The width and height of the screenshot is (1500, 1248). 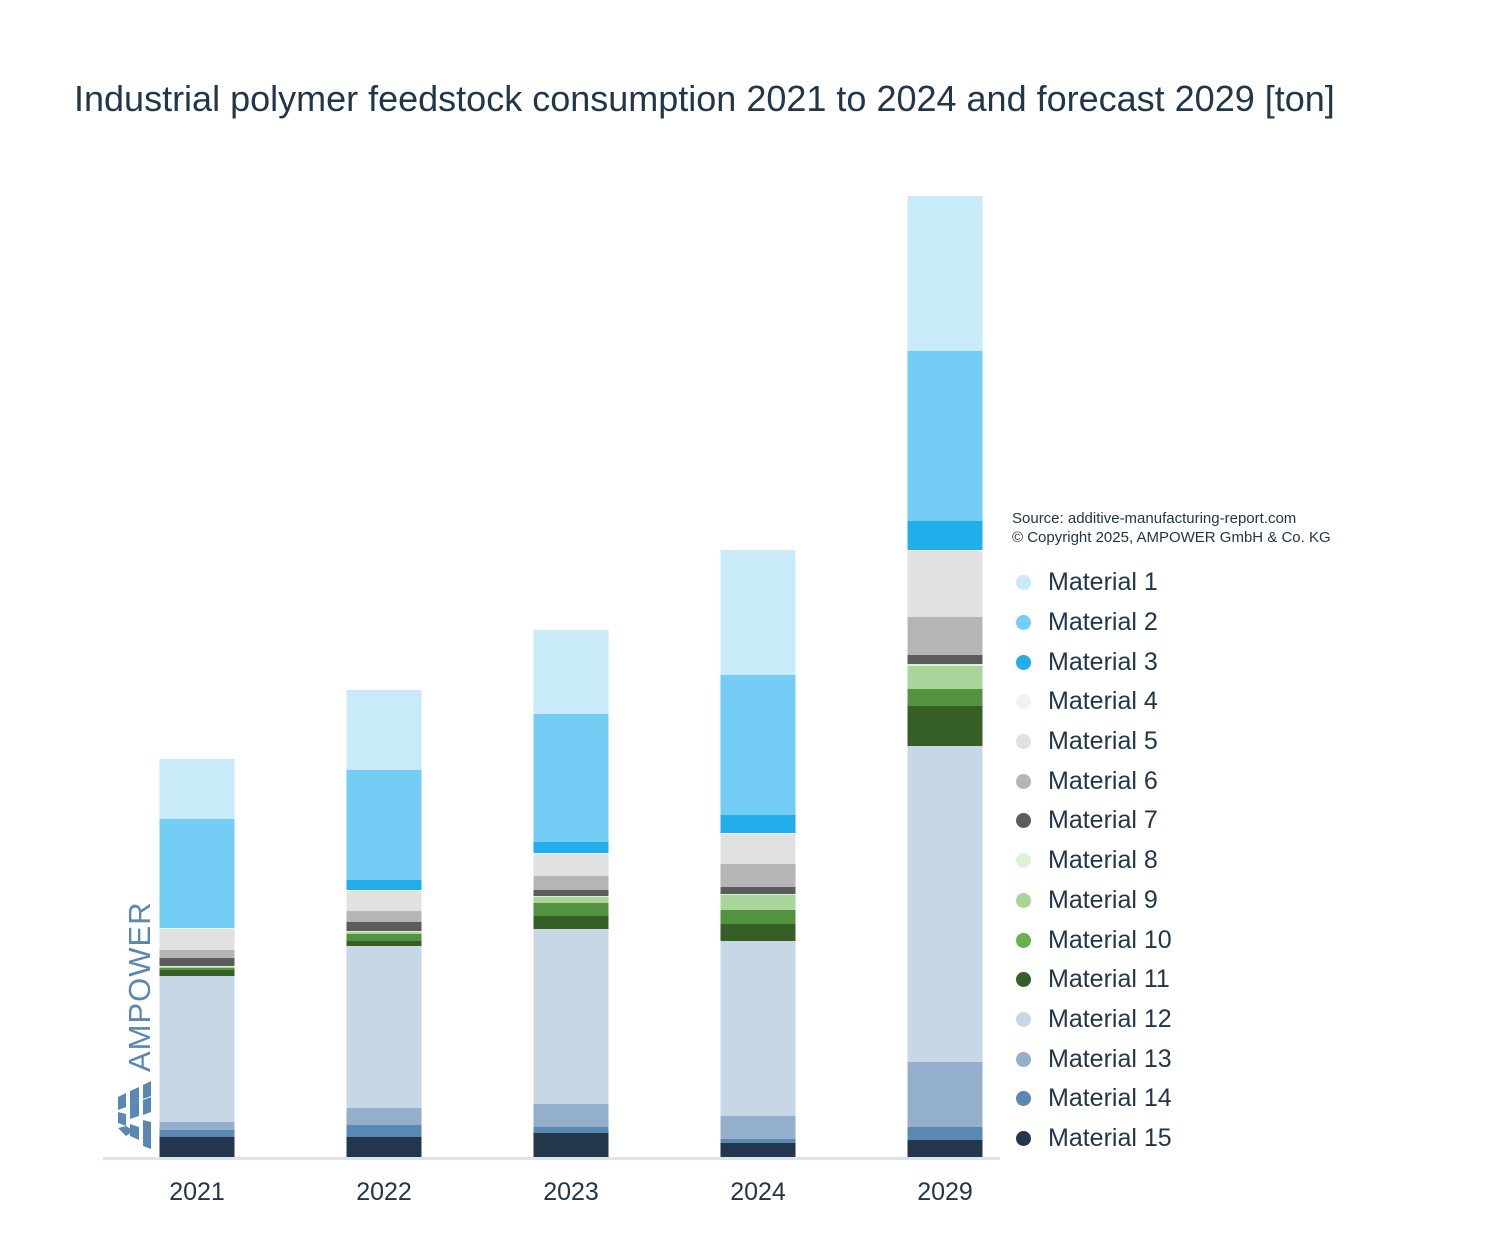 What do you see at coordinates (1110, 1018) in the screenshot?
I see `legend-label: Material 12` at bounding box center [1110, 1018].